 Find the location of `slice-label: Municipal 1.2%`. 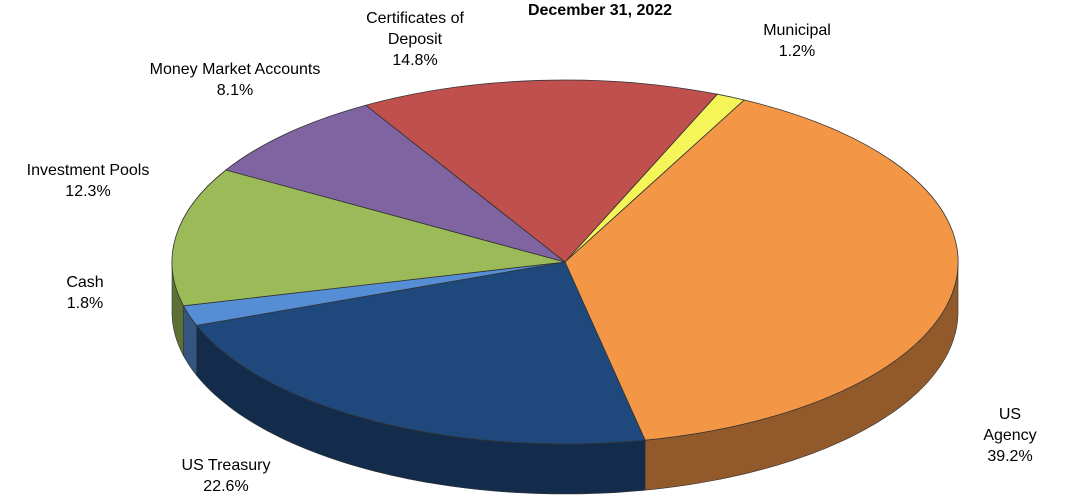

slice-label: Municipal 1.2% is located at coordinates (797, 41).